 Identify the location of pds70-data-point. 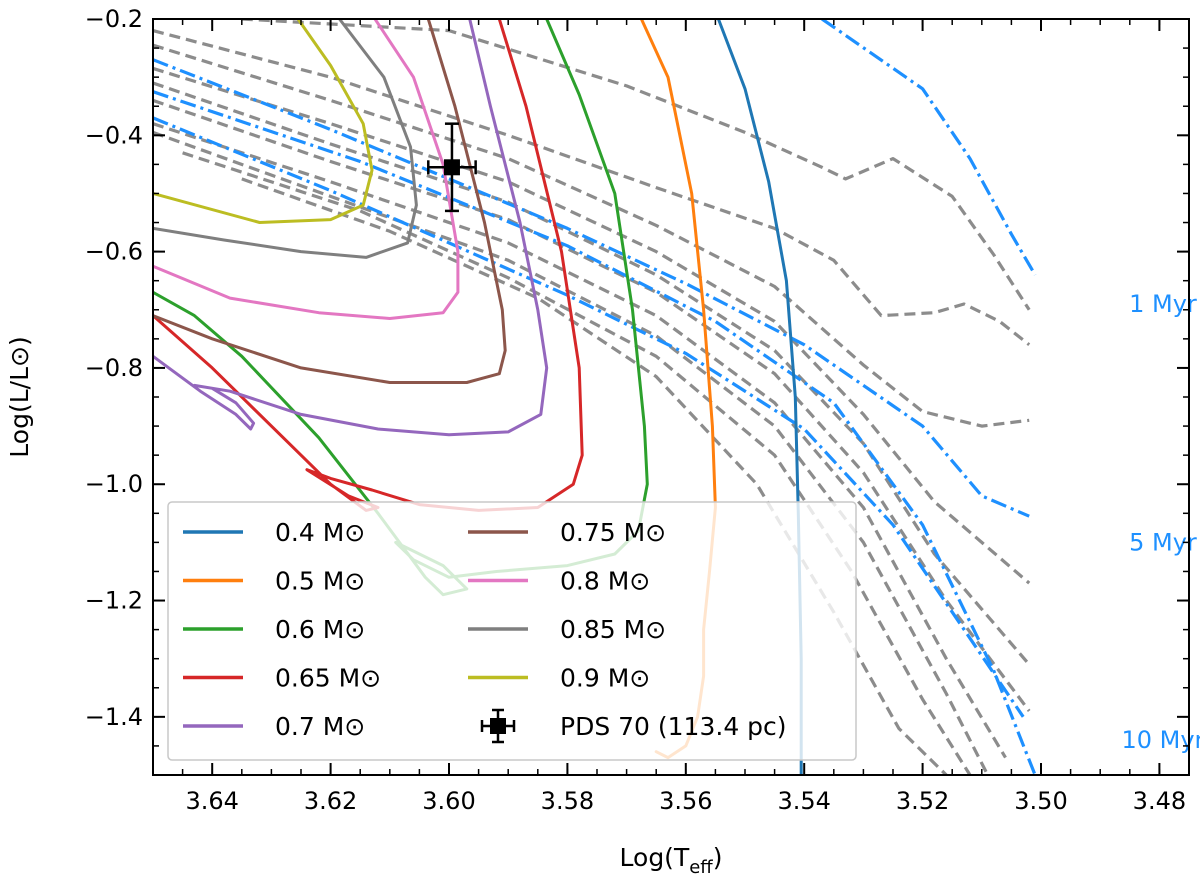
(452, 167).